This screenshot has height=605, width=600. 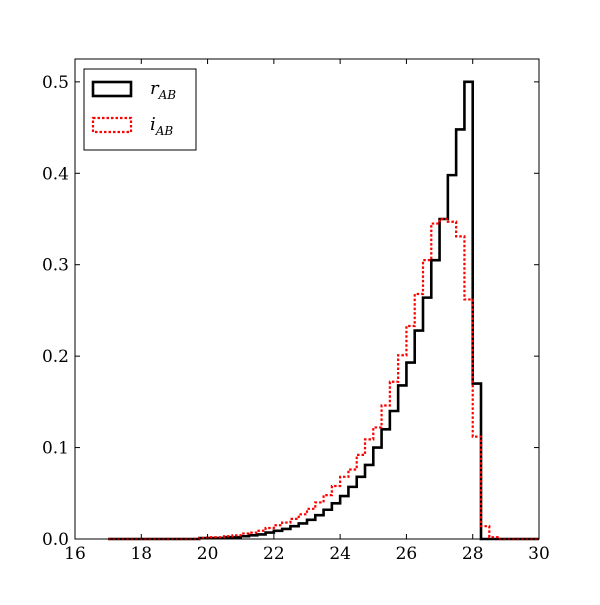 I want to click on legend-label-r: rAB, so click(x=163, y=90).